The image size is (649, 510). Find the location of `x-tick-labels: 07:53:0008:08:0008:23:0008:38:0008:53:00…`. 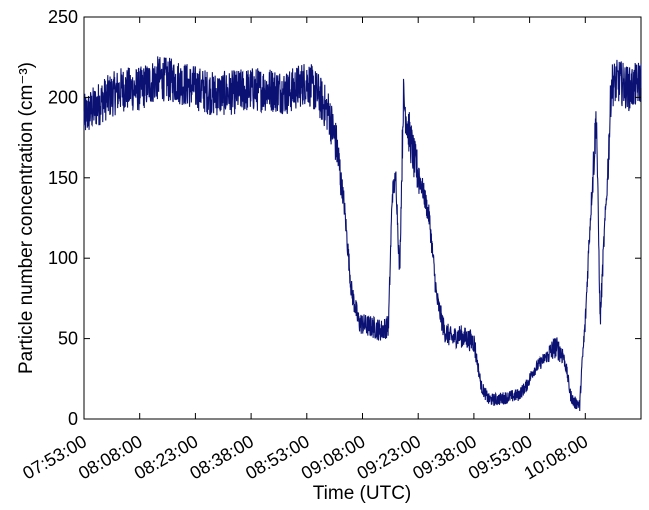

x-tick-labels: 07:53:0008:08:0008:23:0008:38:0008:53:00… is located at coordinates (305, 457).